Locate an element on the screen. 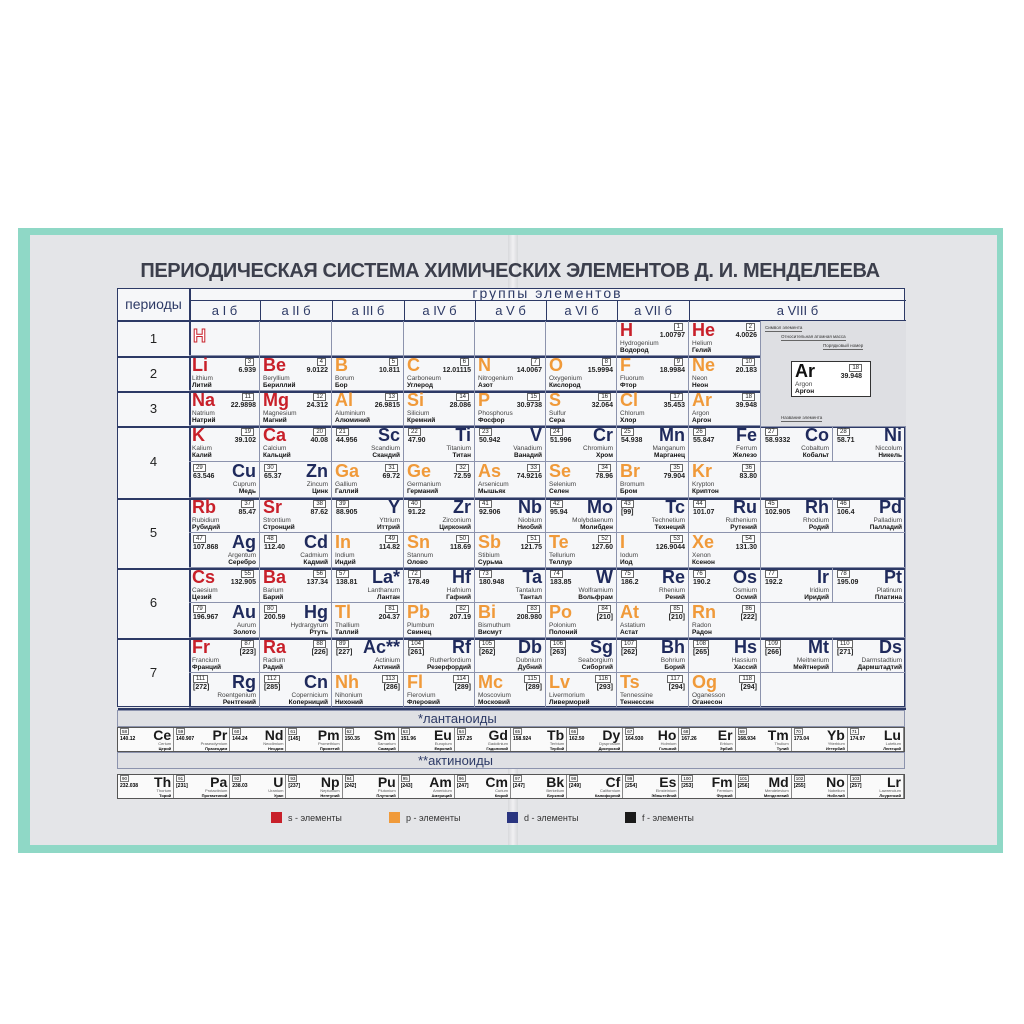 Image resolution: width=1024 pixels, height=1024 pixels. element-cell: Cf 98 [249] Californium Калифорний is located at coordinates (595, 786).